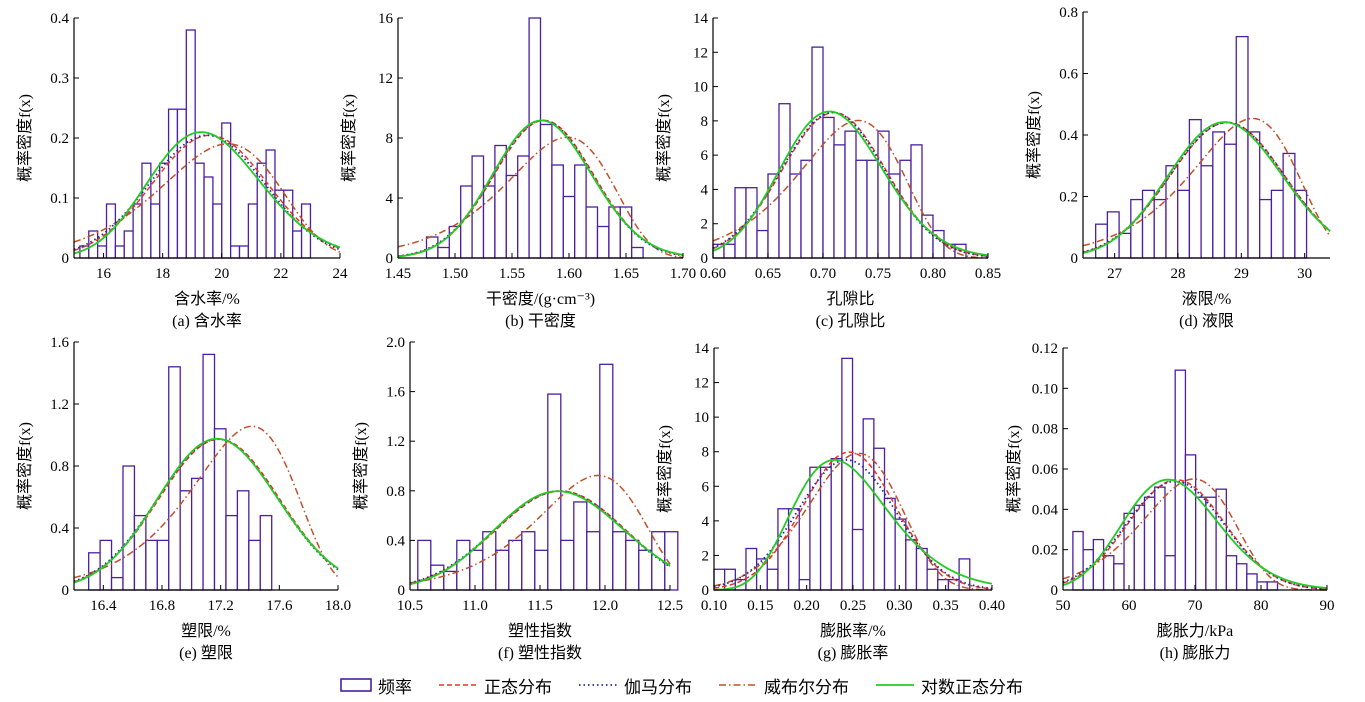  I want to click on legend-item-weibull: 威布尔分布, so click(783, 685).